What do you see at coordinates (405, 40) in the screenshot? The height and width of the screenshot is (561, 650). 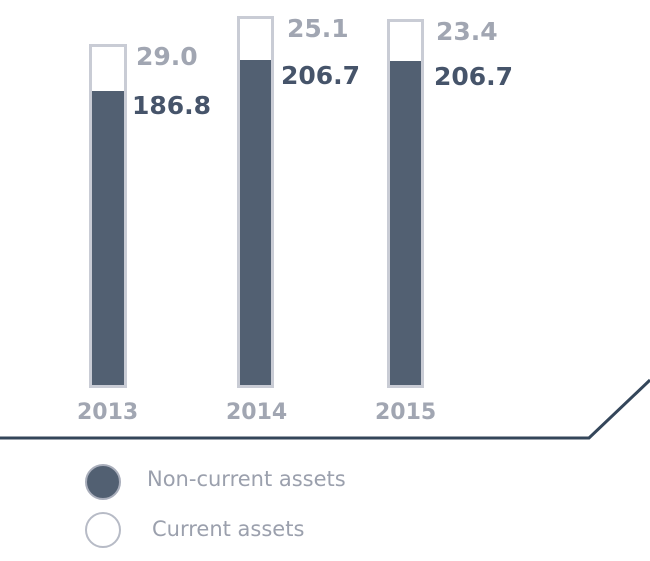 I see `bar-2015-current-assets` at bounding box center [405, 40].